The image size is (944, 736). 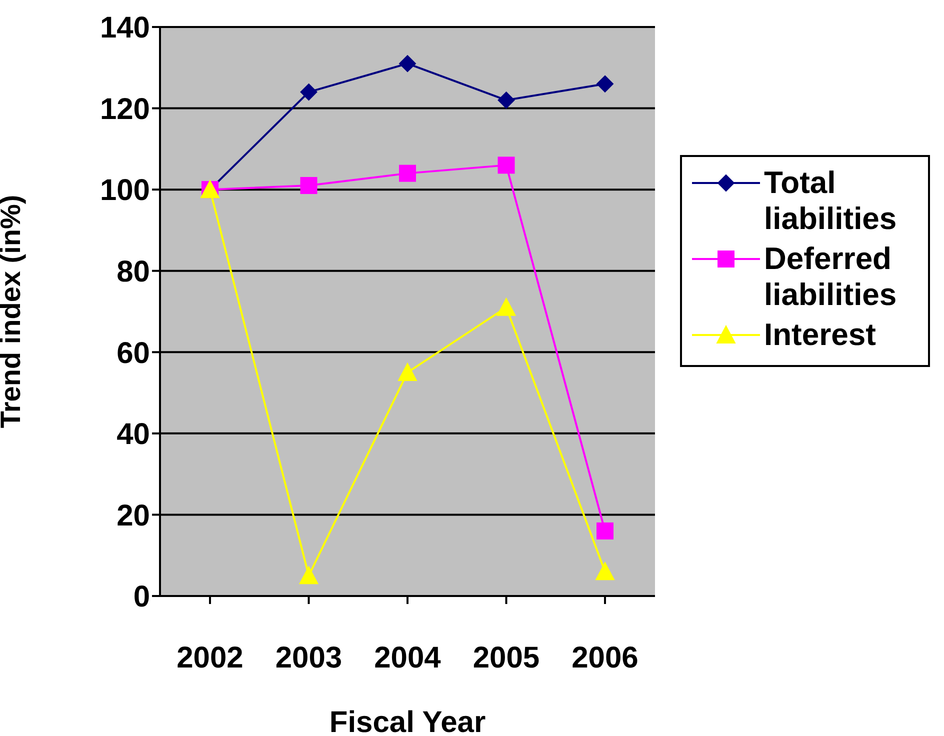 I want to click on y-tick-label: 0, so click(x=141, y=597).